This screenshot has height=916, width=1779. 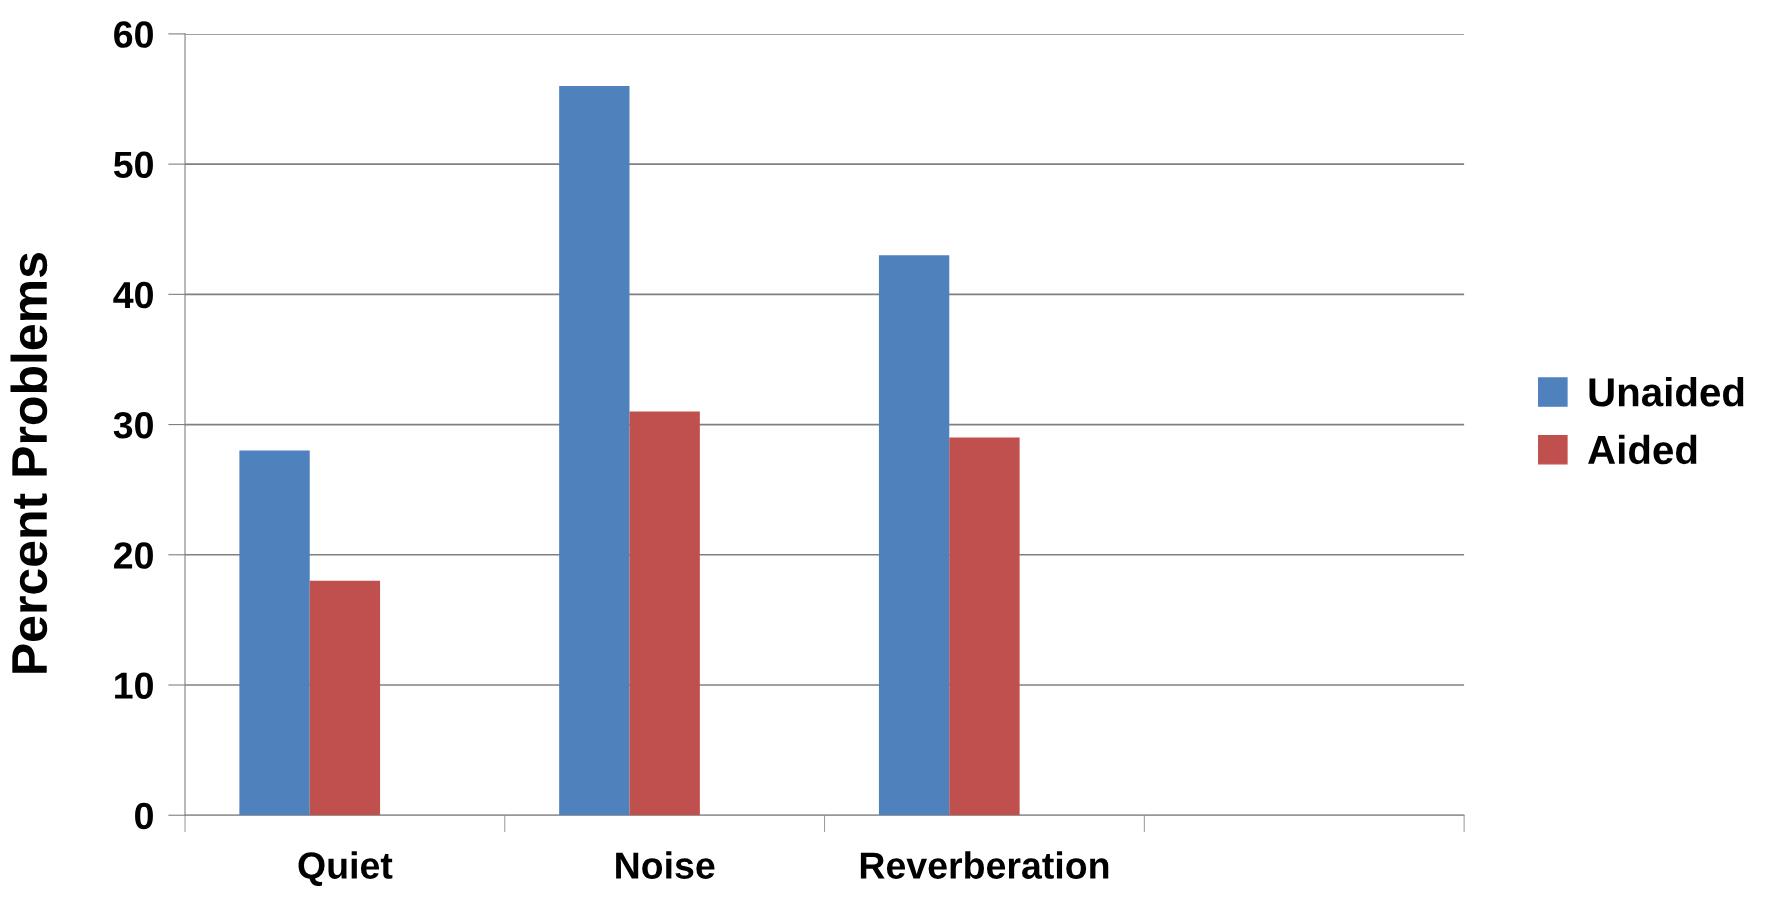 I want to click on y-tick-label: 50, so click(x=133, y=165).